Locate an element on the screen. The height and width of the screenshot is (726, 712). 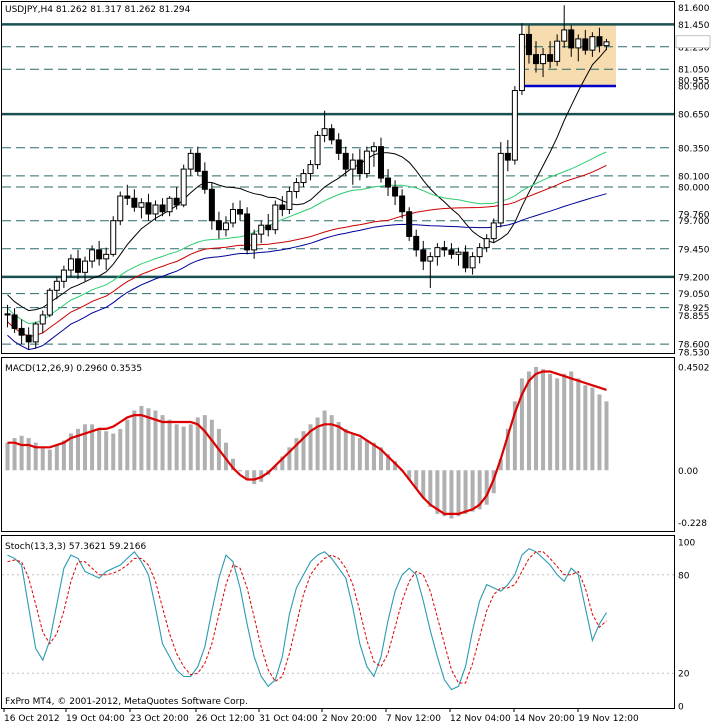
level-label: 80.900 is located at coordinates (694, 88).